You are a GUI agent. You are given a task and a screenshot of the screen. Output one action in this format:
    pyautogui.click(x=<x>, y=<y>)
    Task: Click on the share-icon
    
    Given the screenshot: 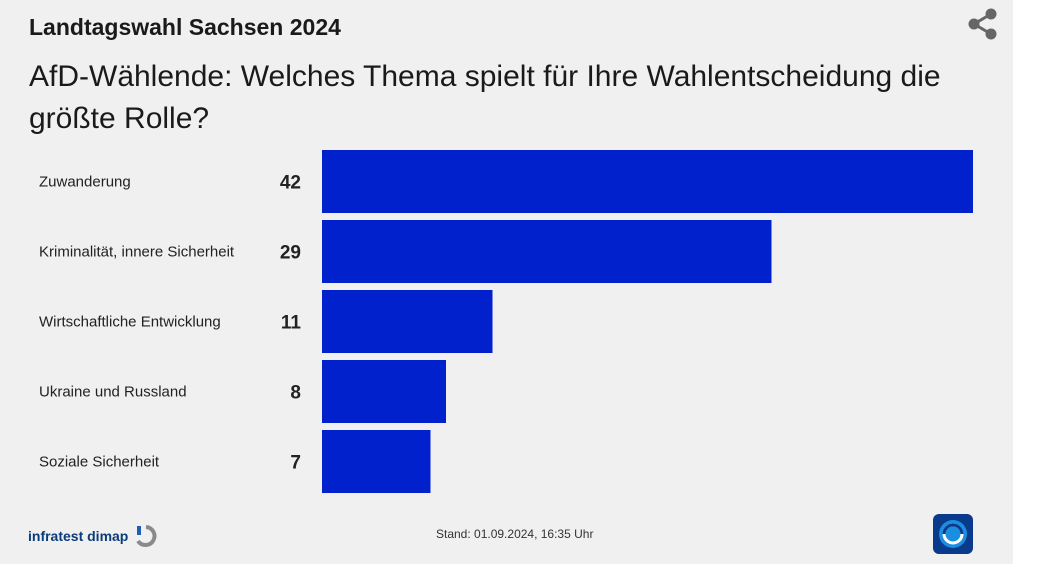 What is the action you would take?
    pyautogui.click(x=982, y=24)
    